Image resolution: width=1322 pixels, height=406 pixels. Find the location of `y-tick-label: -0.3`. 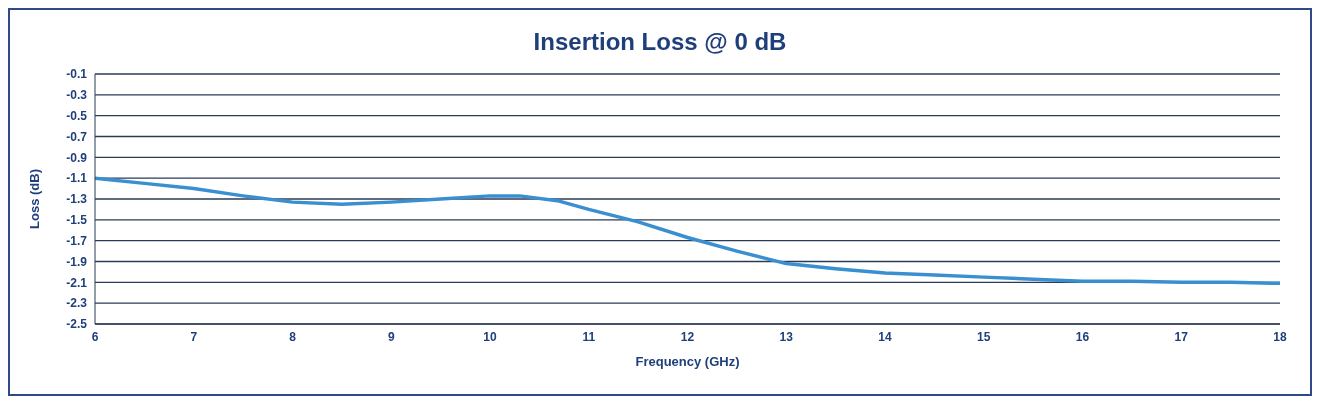

y-tick-label: -0.3 is located at coordinates (77, 95).